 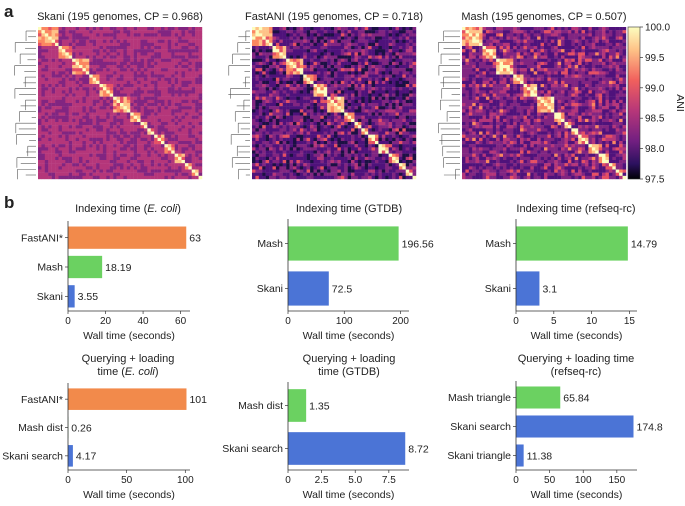 I want to click on bar-chart-title-line2: (refseq-rc), so click(x=576, y=372).